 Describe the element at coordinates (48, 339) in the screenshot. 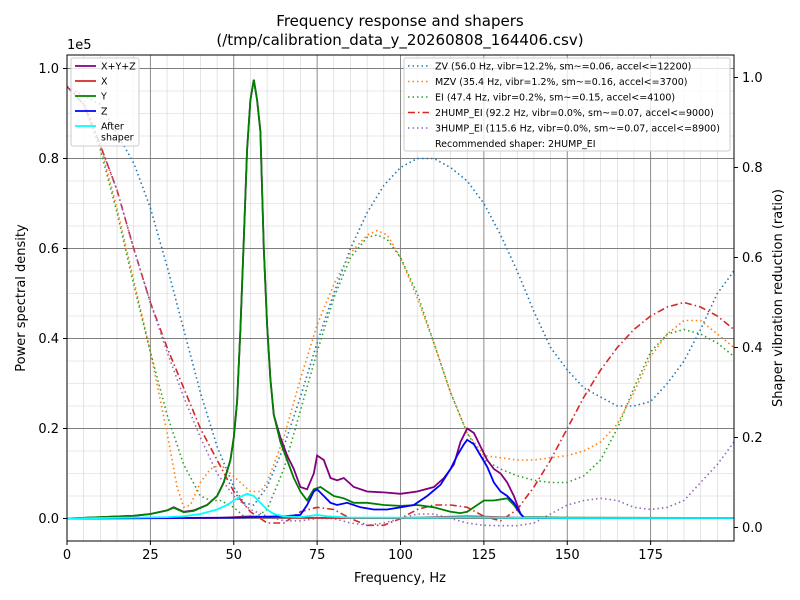

I see `y-tick-label: 0.4` at that location.